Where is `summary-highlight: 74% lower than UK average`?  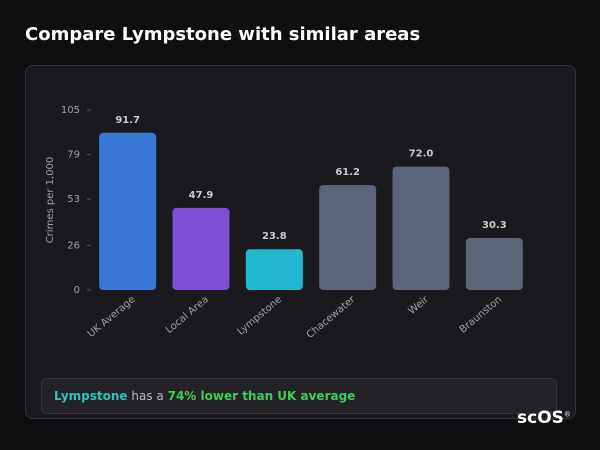 summary-highlight: 74% lower than UK average is located at coordinates (261, 396).